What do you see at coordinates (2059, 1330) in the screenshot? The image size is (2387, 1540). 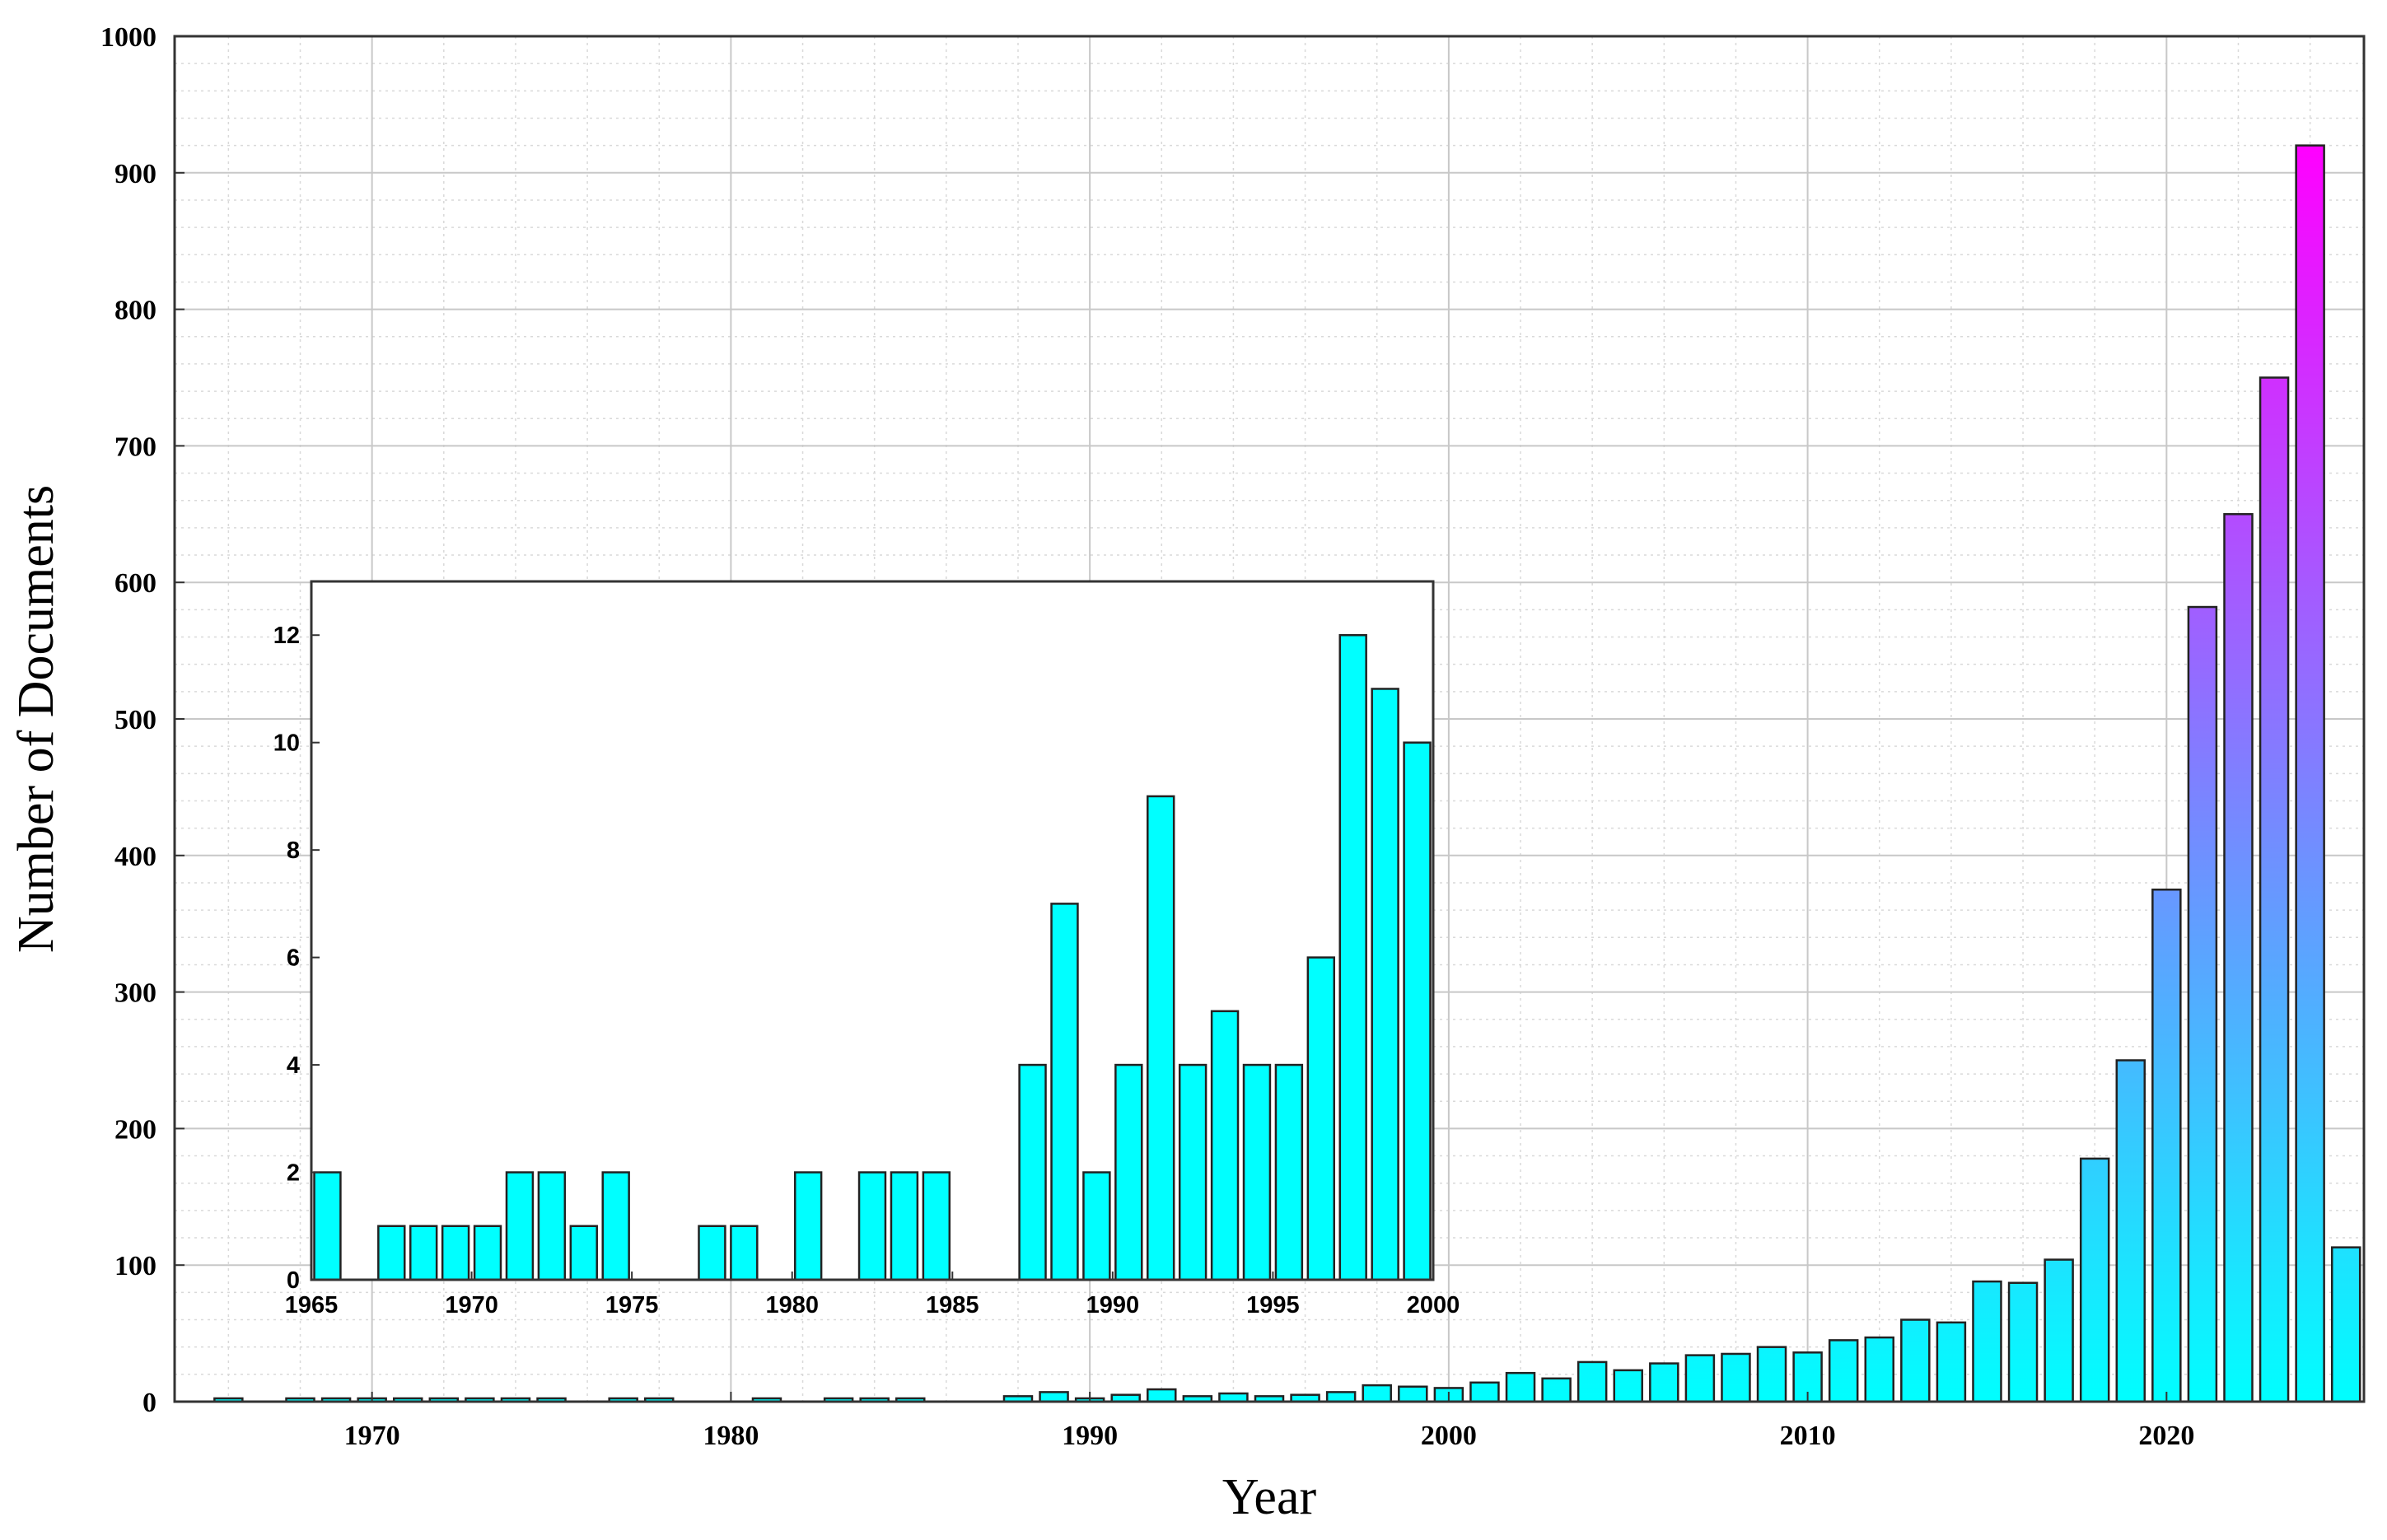 I see `bar-2017` at bounding box center [2059, 1330].